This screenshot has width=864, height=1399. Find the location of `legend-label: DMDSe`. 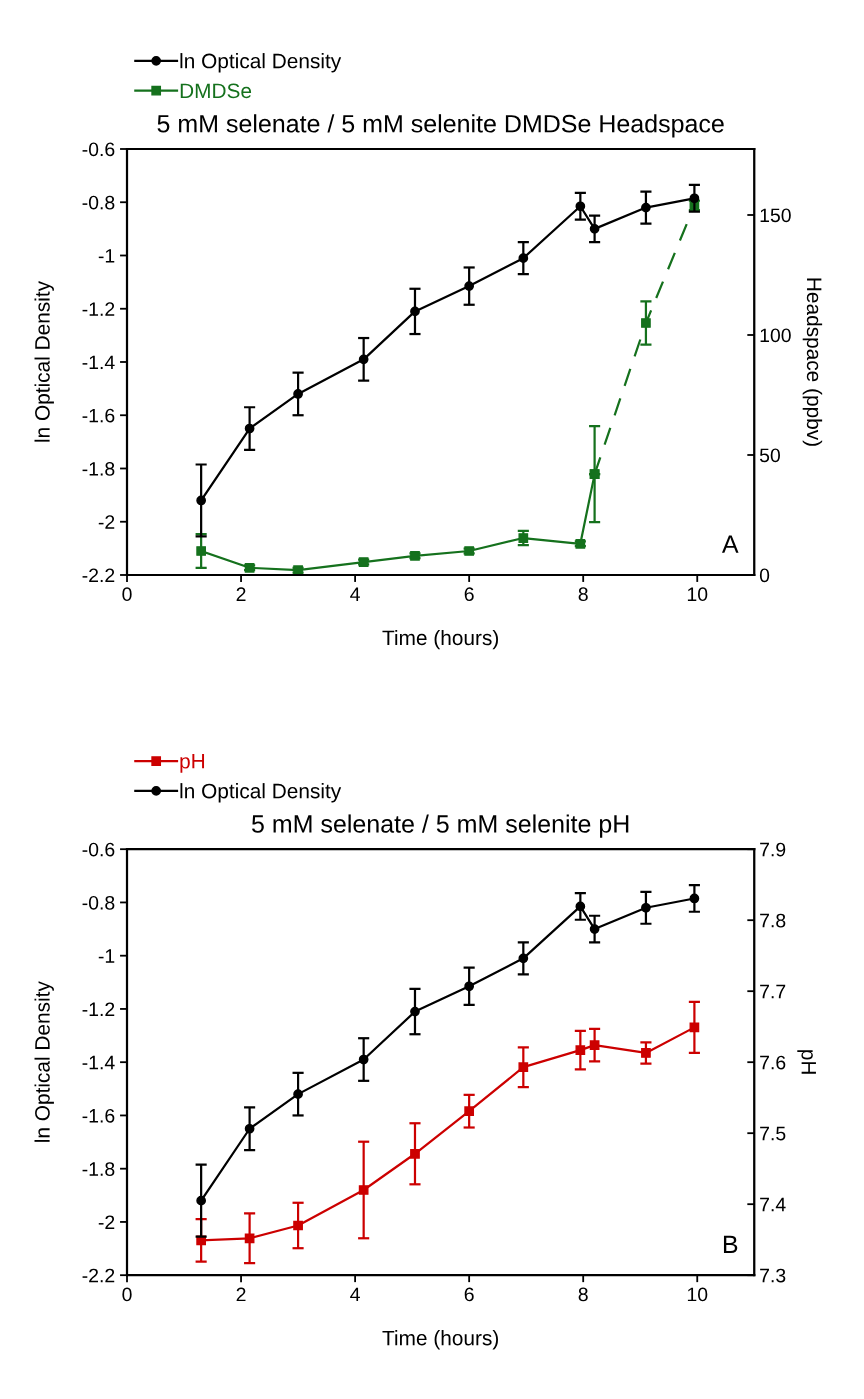

legend-label: DMDSe is located at coordinates (216, 91).